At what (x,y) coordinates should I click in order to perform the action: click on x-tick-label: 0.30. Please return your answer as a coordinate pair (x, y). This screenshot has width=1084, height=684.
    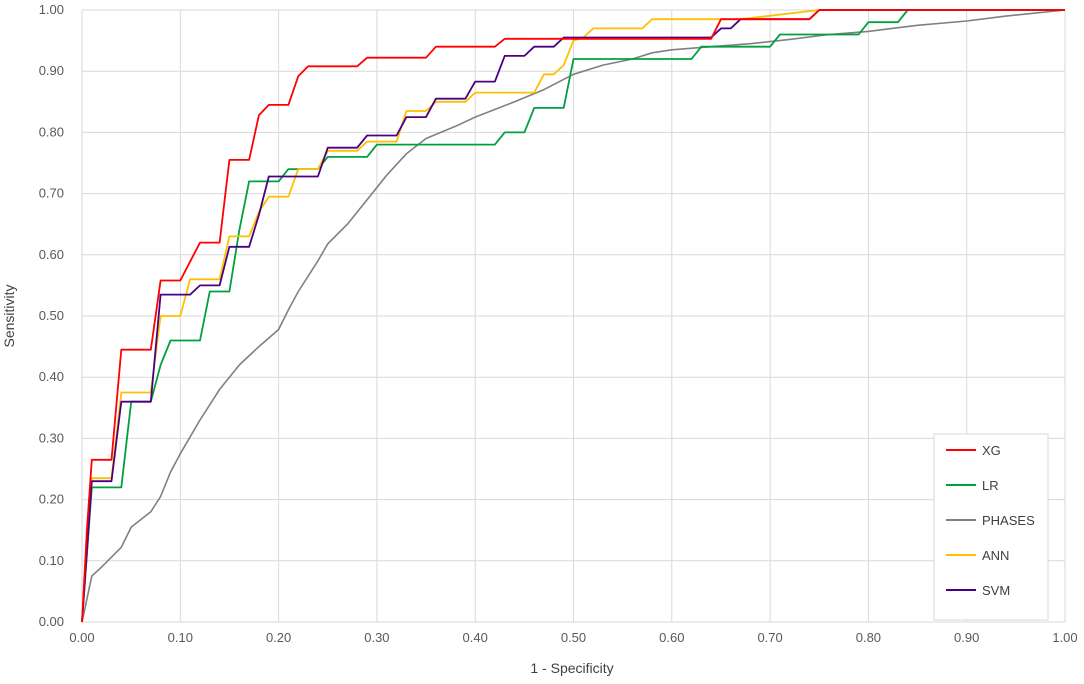
    Looking at the image, I should click on (376, 637).